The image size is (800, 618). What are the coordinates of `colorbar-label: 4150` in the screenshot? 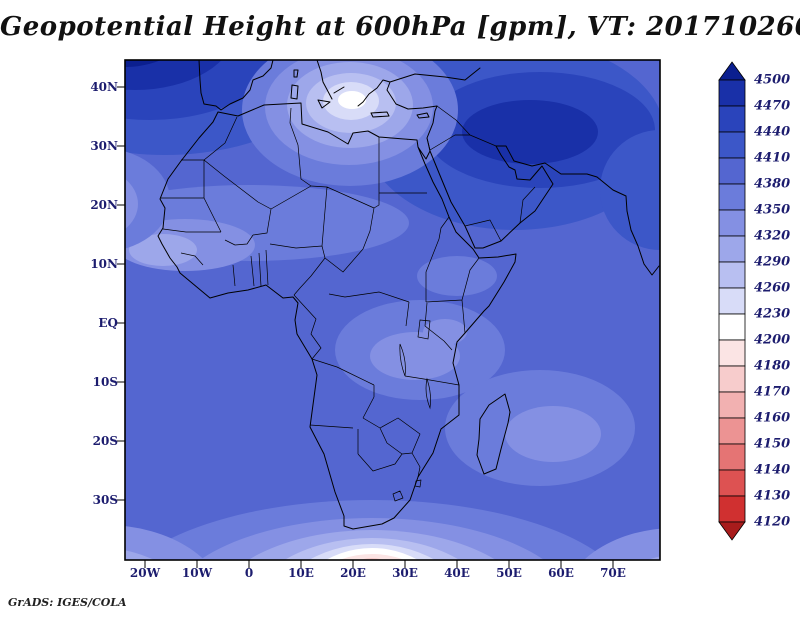 It's located at (772, 444).